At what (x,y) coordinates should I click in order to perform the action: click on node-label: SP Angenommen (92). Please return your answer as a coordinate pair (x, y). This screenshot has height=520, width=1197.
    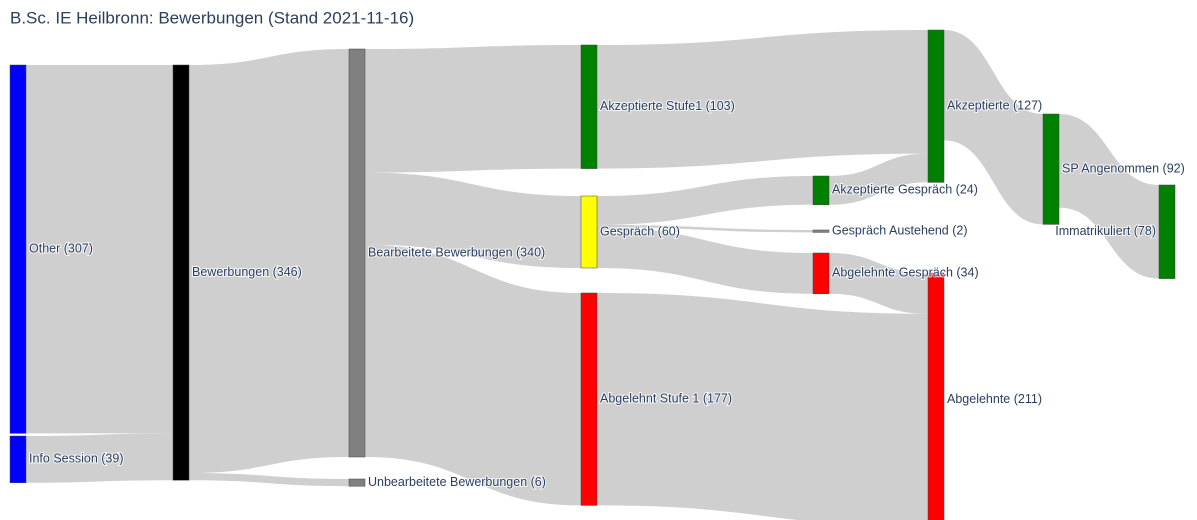
    Looking at the image, I should click on (1123, 168).